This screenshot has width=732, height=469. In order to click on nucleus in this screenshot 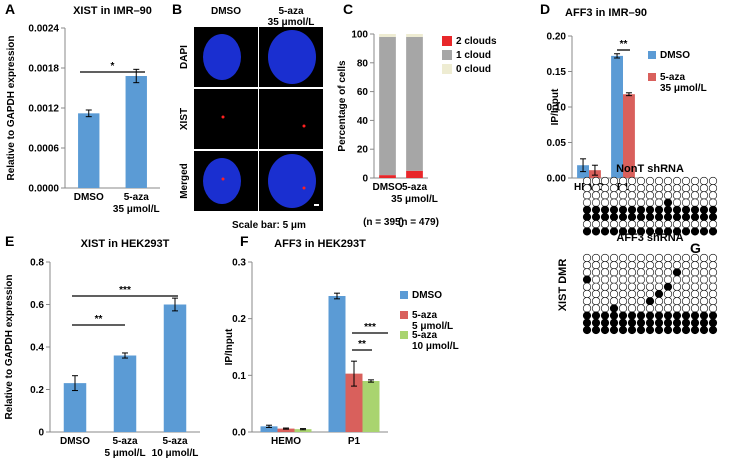, I will do `click(222, 181)`.